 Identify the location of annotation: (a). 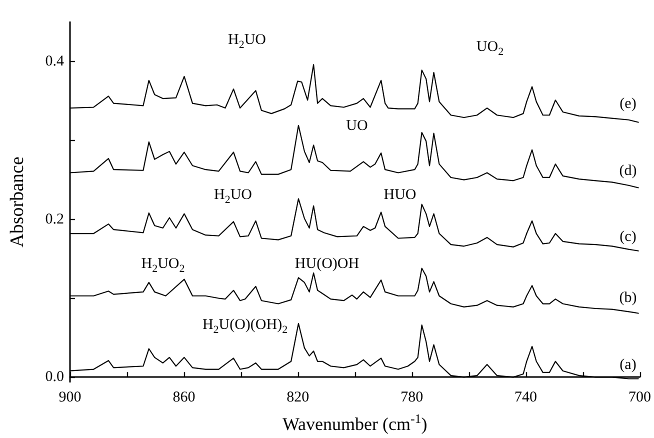
(628, 365).